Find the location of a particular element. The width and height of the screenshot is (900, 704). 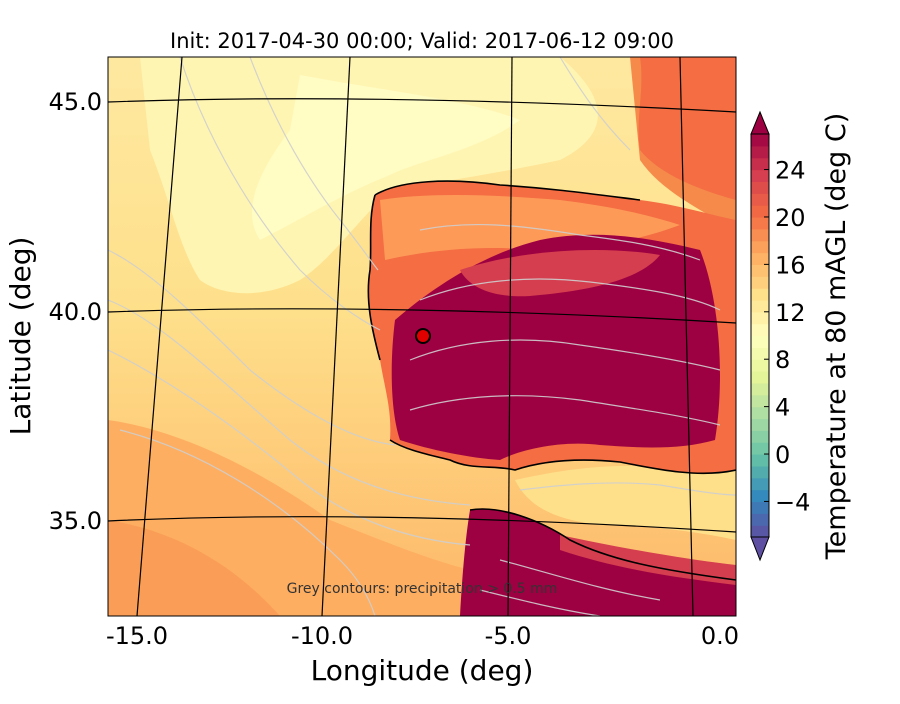

colorbar-tick-label: 24 is located at coordinates (790, 171).